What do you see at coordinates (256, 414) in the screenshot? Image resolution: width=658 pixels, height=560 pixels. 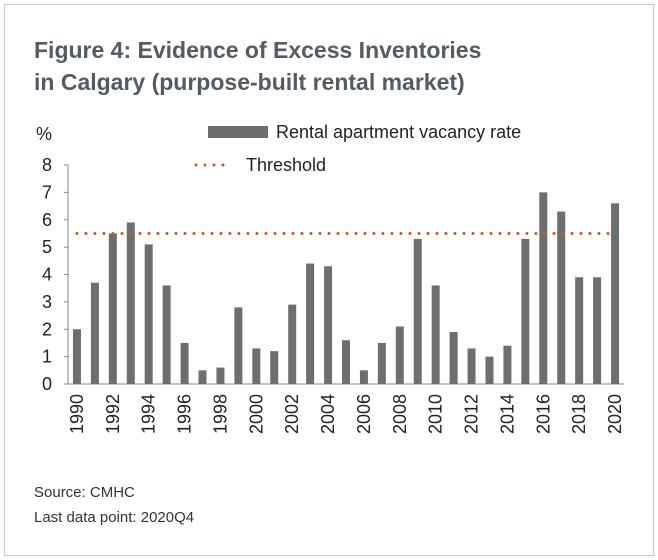 I see `x-tick-label: 2000` at bounding box center [256, 414].